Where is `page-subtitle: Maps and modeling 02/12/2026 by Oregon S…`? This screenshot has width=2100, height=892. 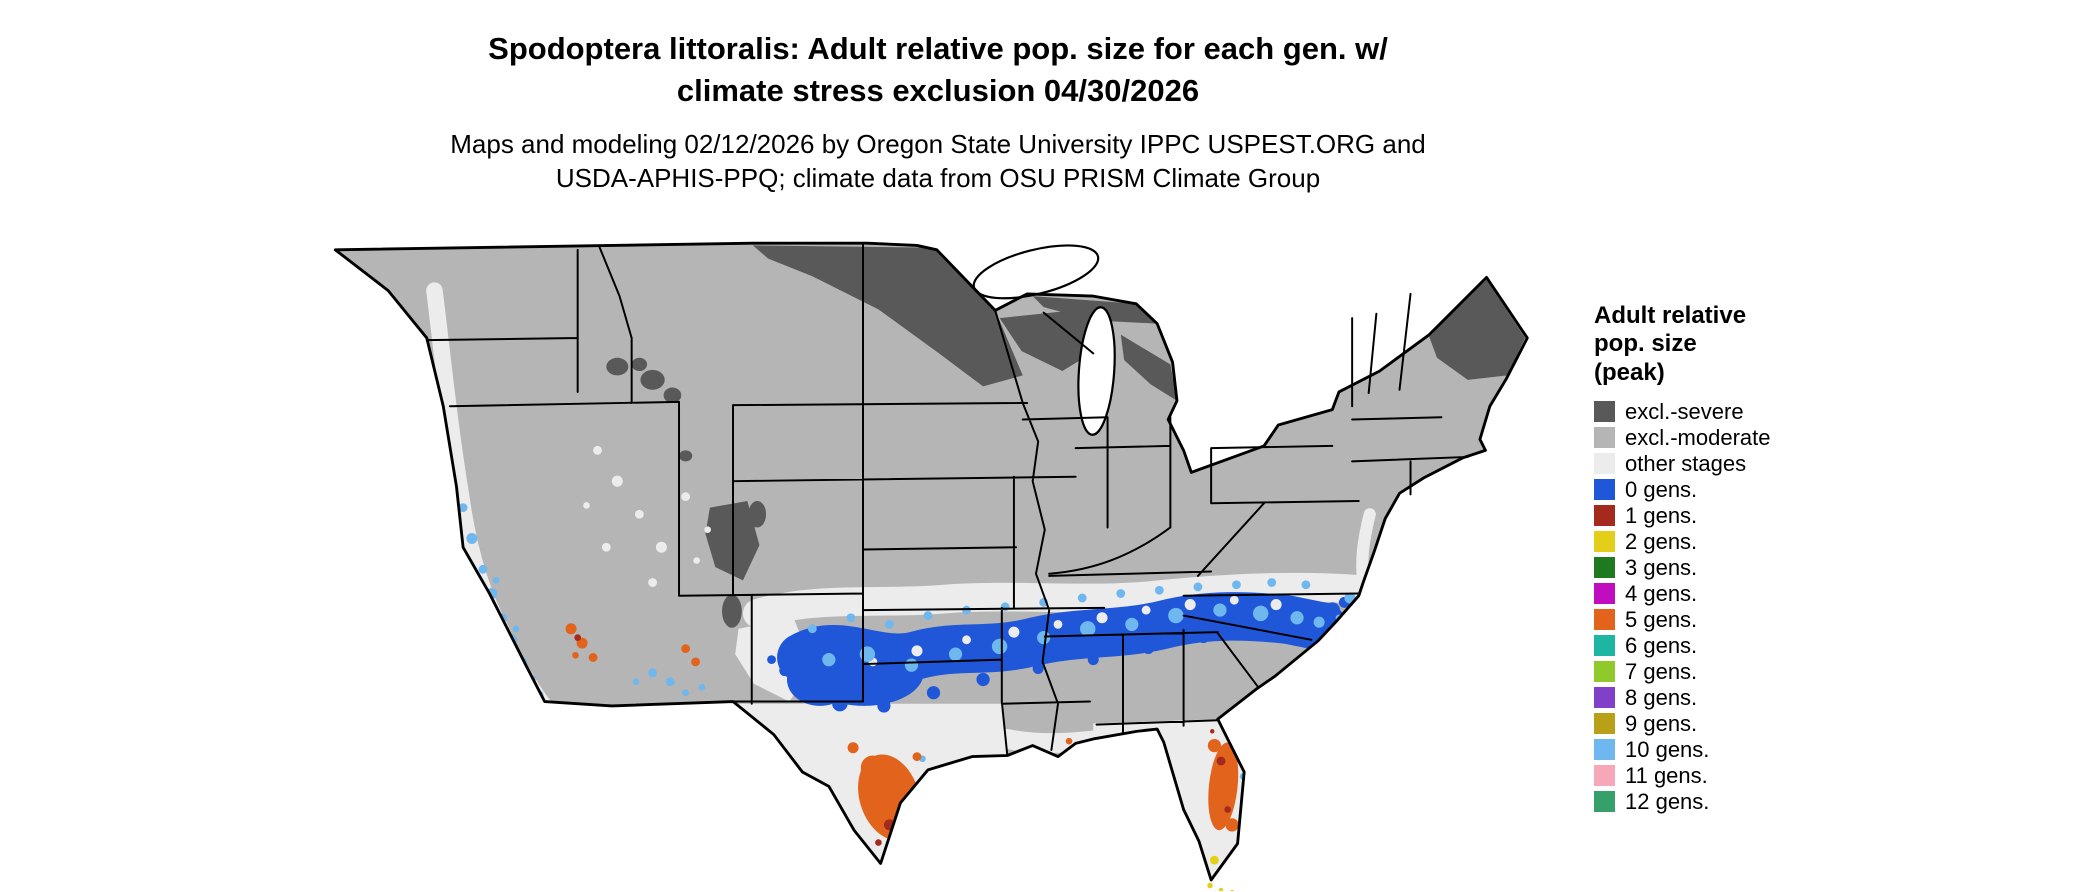 page-subtitle: Maps and modeling 02/12/2026 by Oregon S… is located at coordinates (938, 161).